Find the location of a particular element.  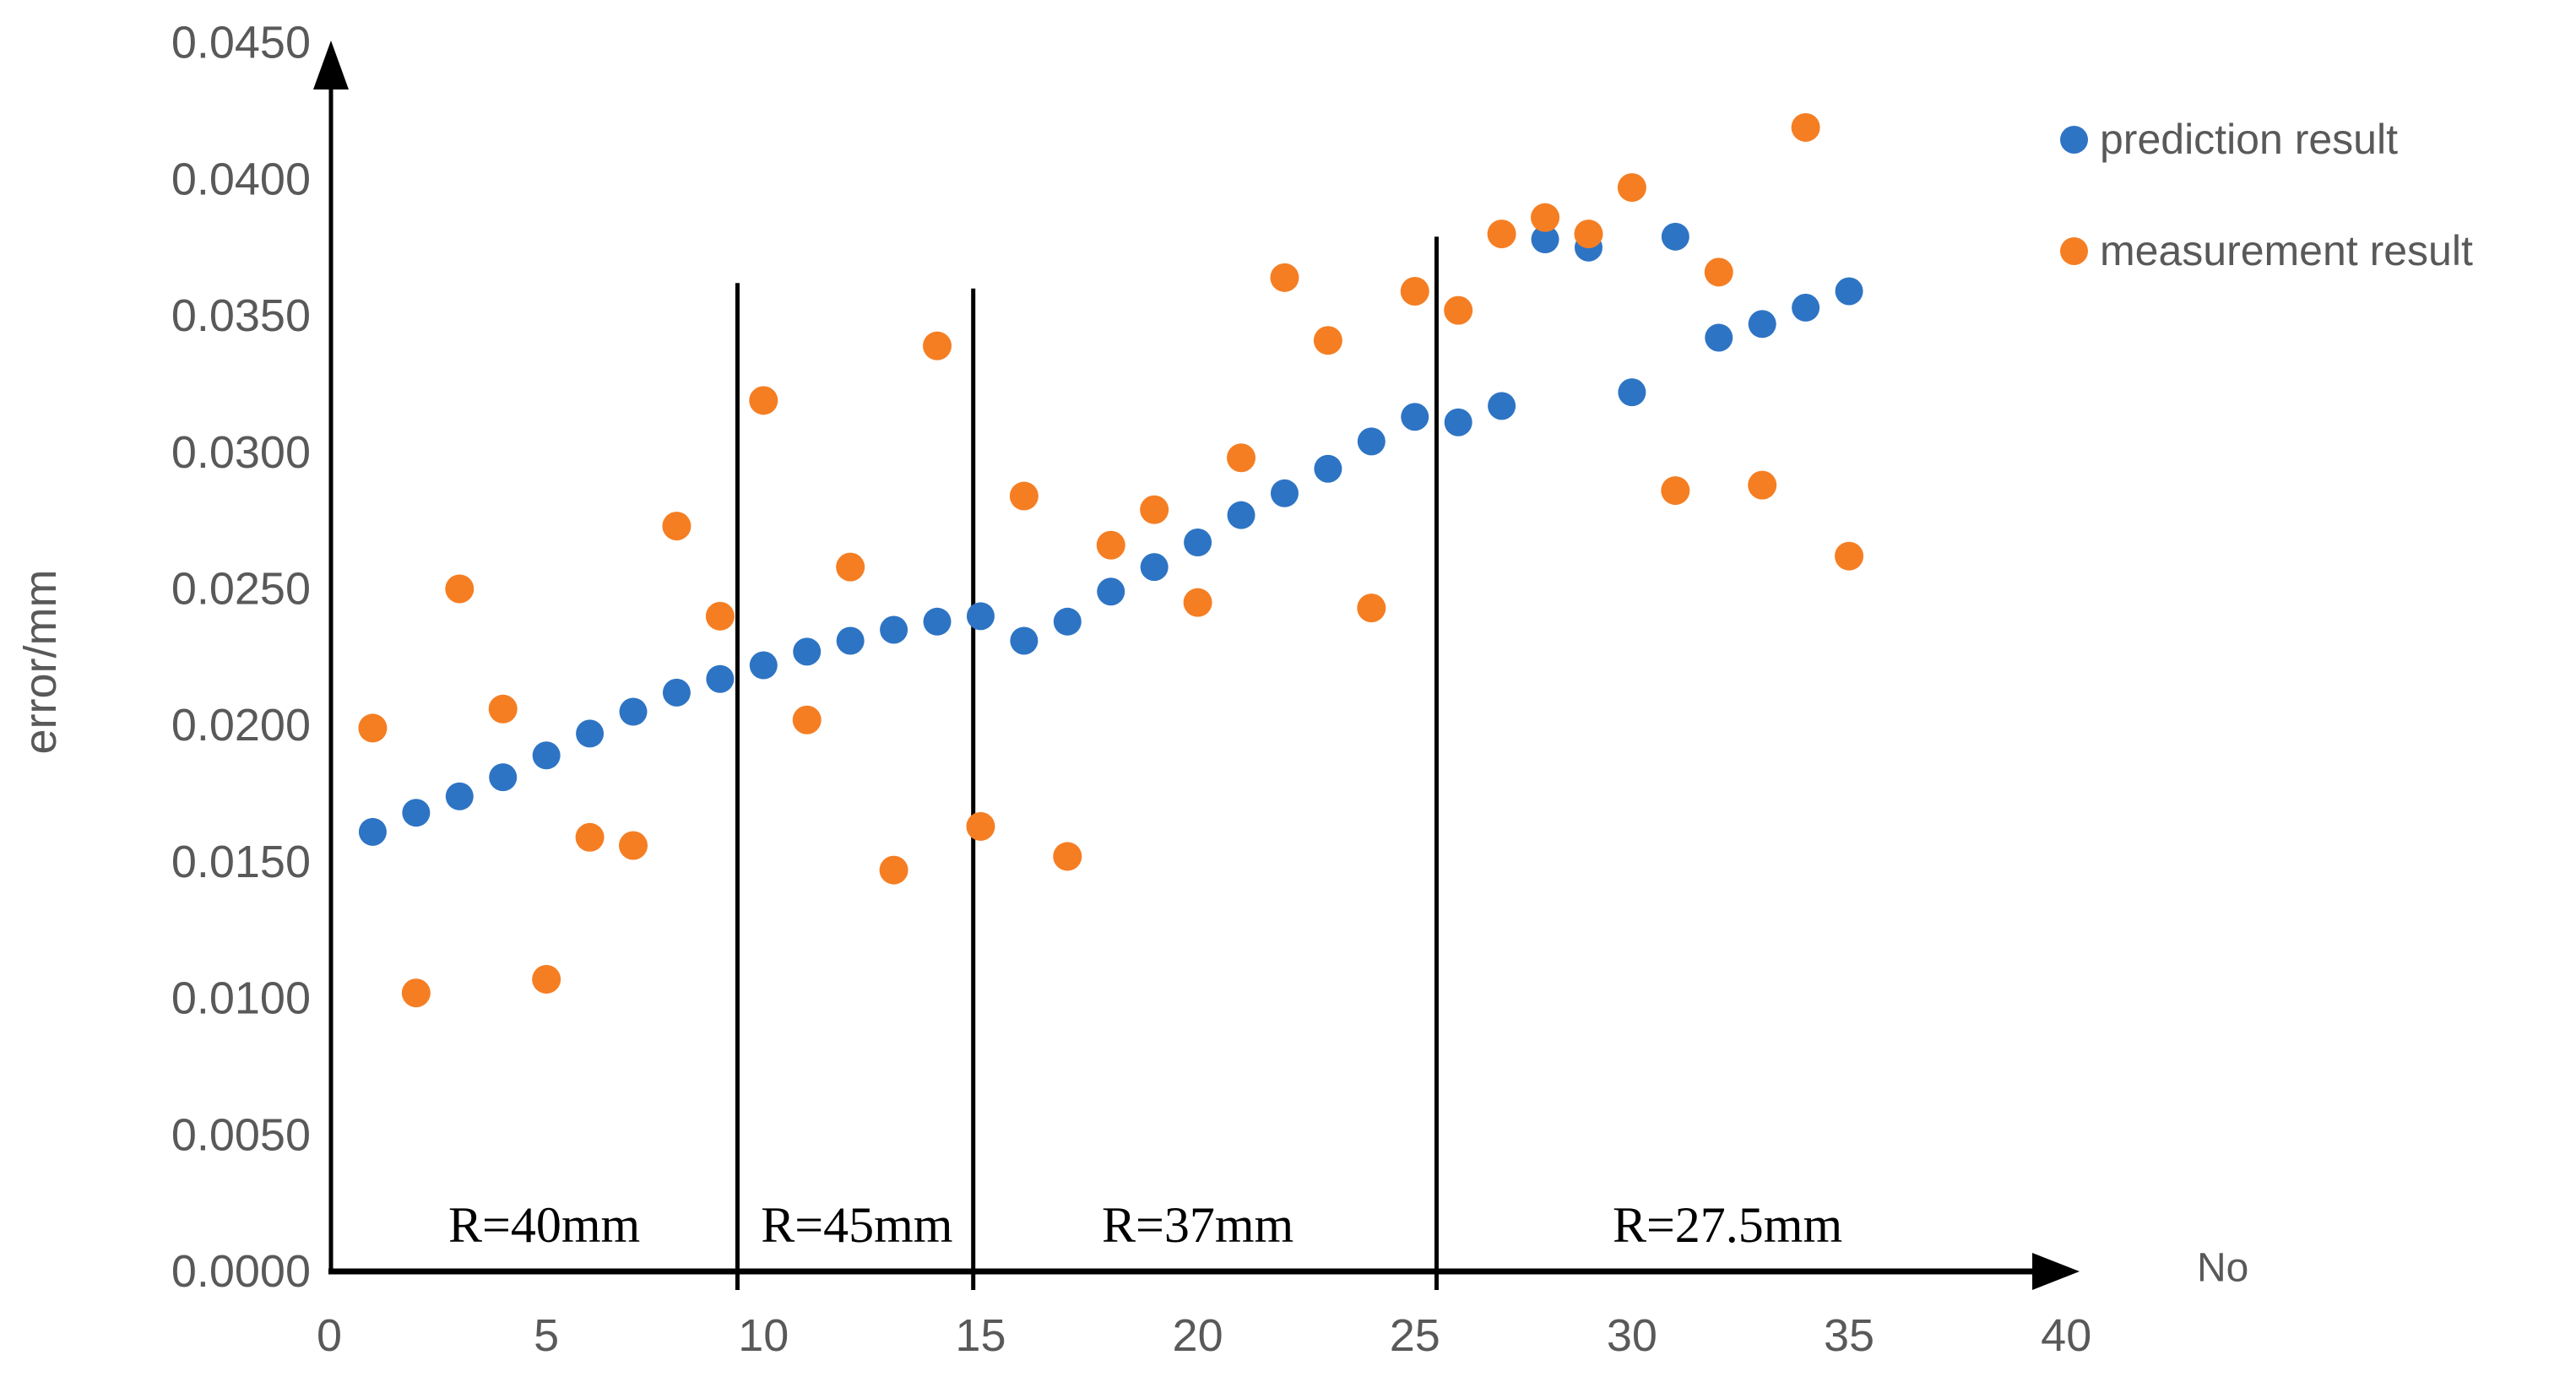

y-axis-arrow-icon is located at coordinates (331, 65).